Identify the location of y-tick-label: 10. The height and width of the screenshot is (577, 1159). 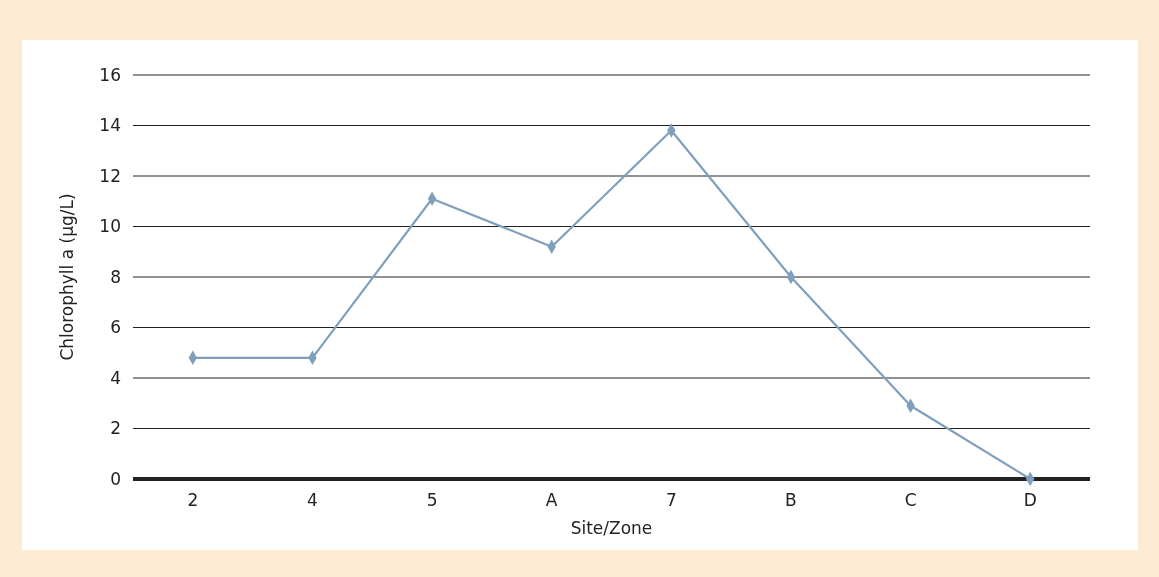
(110, 226).